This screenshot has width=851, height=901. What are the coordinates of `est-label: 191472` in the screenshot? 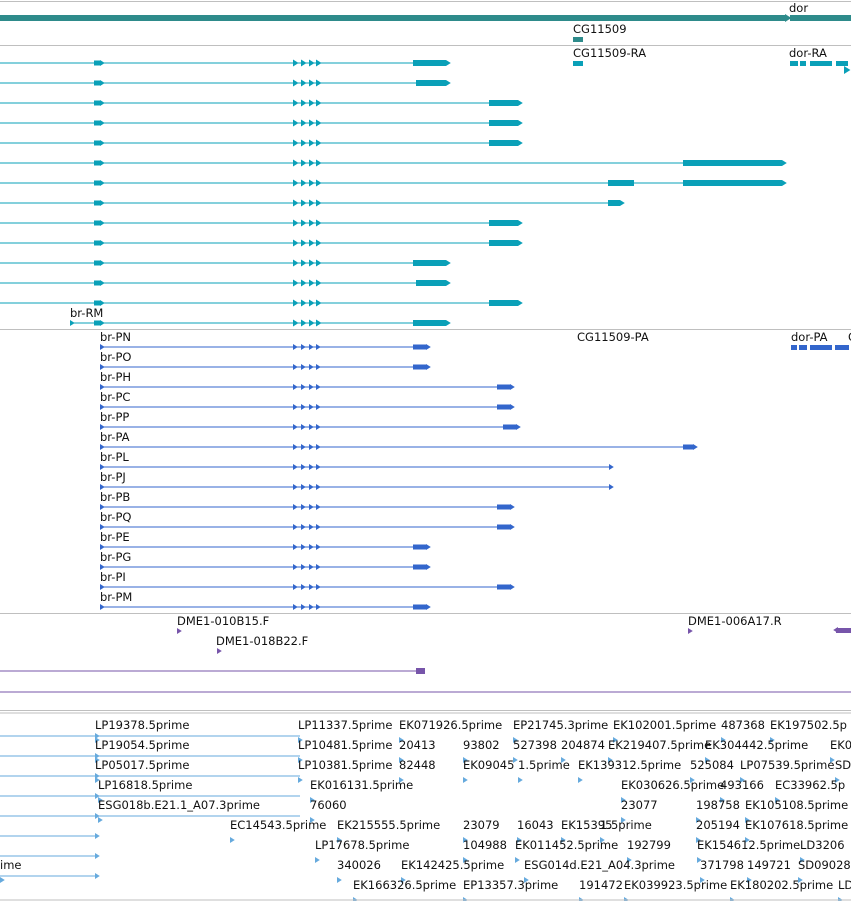 It's located at (601, 885).